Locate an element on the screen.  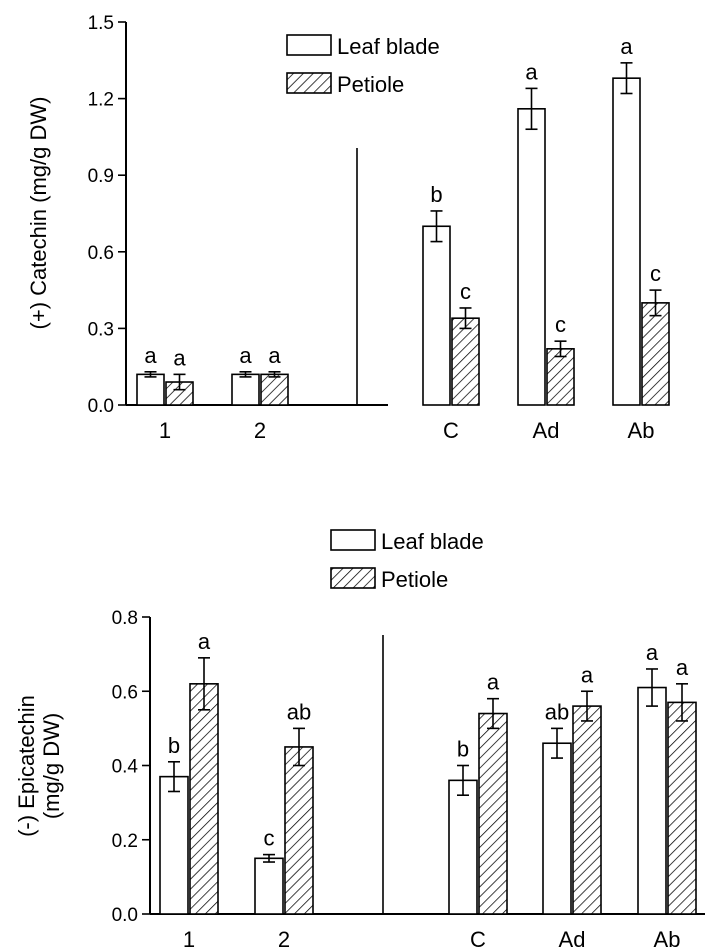
y-axis-title-line: (+) Catechin (mg/g DW) is located at coordinates (38, 213).